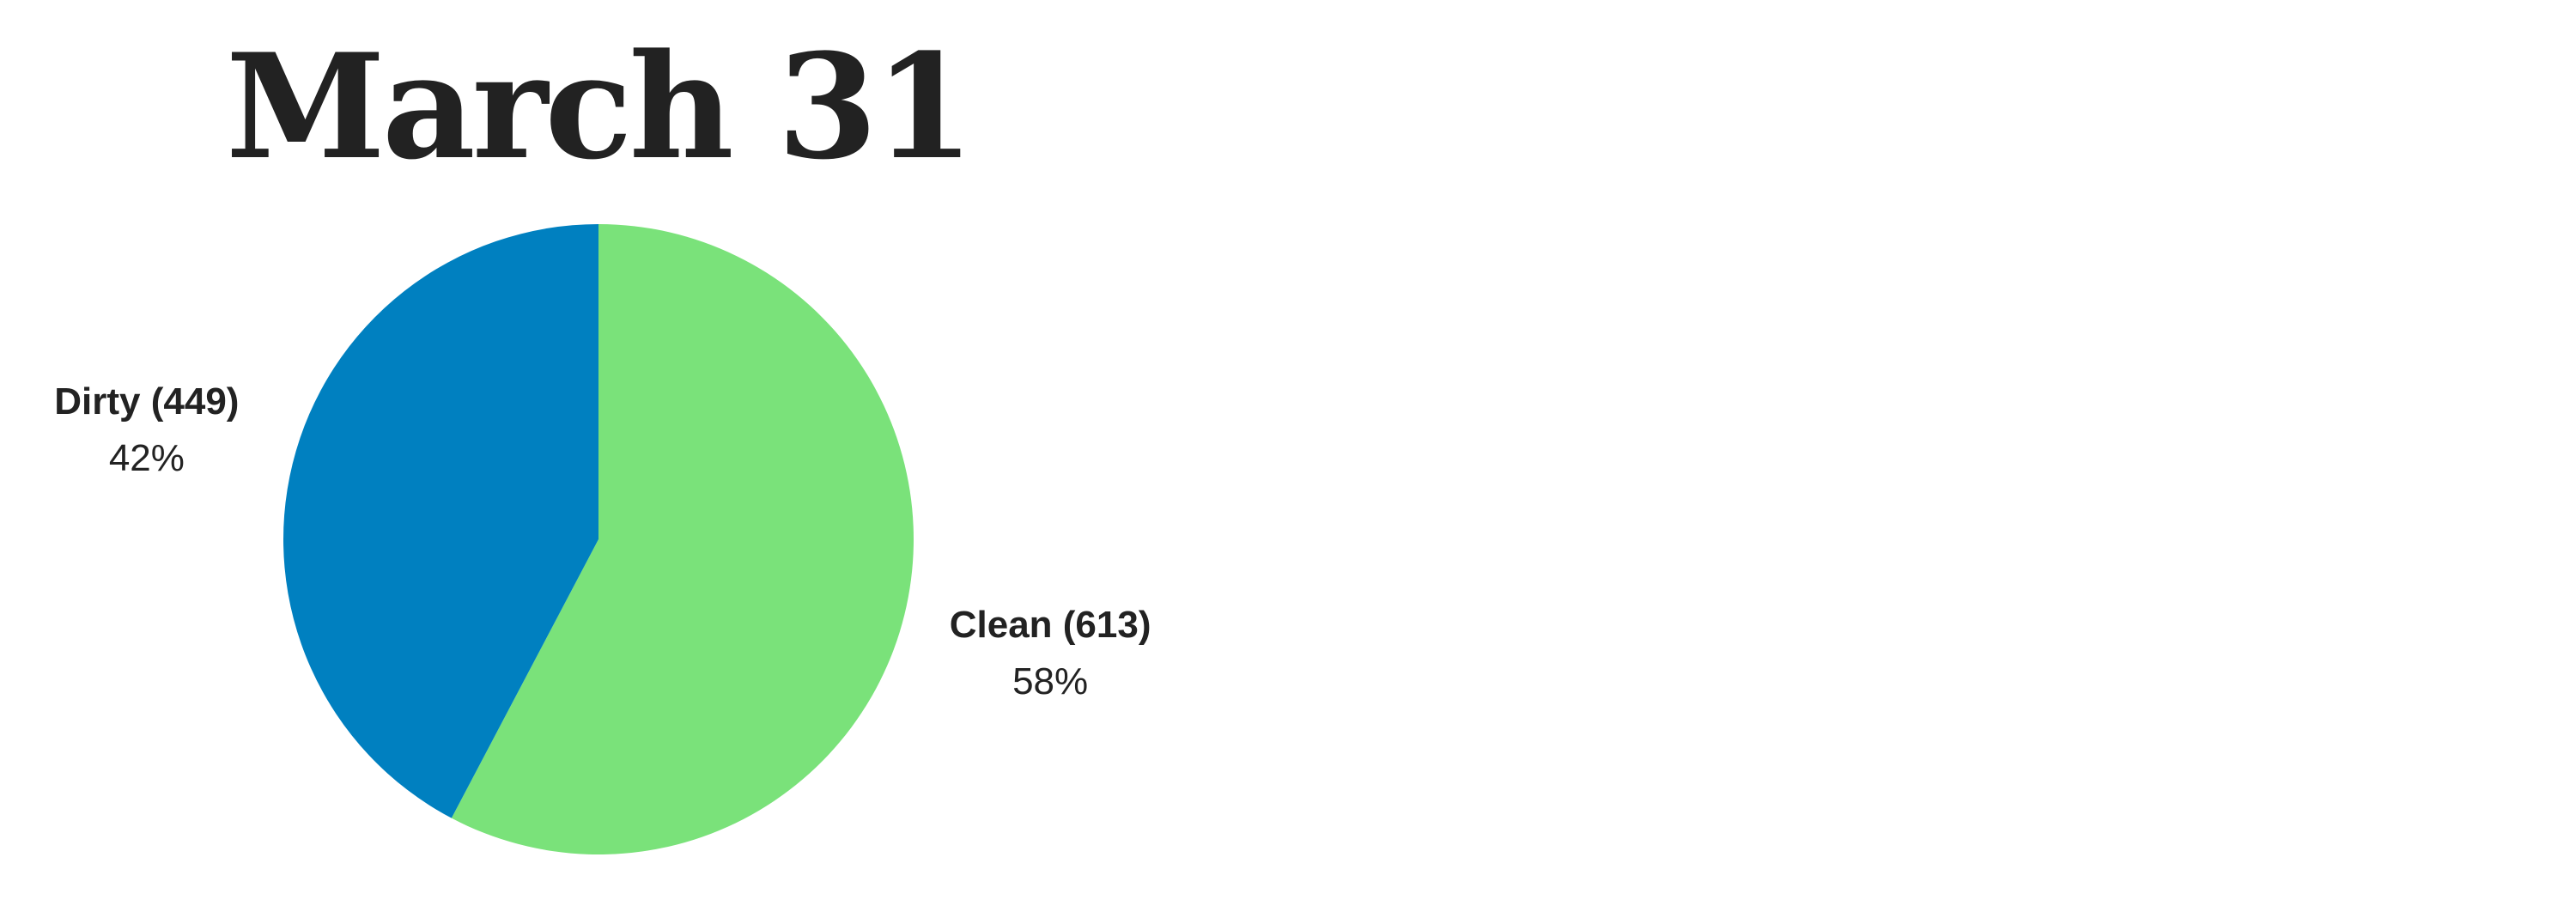 The image size is (2576, 906). What do you see at coordinates (146, 429) in the screenshot?
I see `slice-label-dirty: Dirty (449) 42%` at bounding box center [146, 429].